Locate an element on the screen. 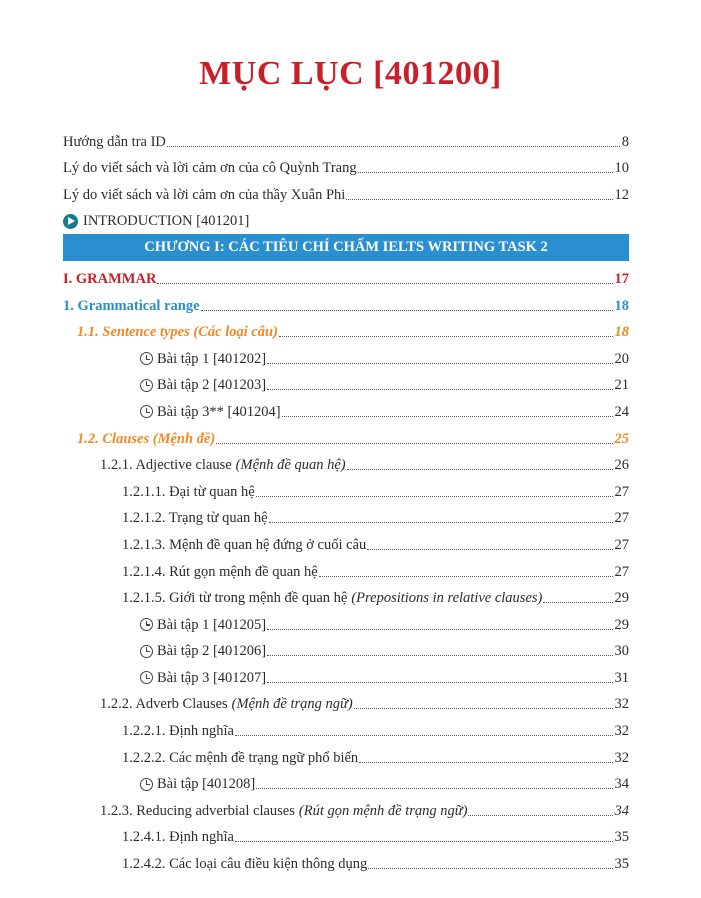 Image resolution: width=701 pixels, height=898 pixels. entry-text: Bài tập 3** [401204] is located at coordinates (219, 411).